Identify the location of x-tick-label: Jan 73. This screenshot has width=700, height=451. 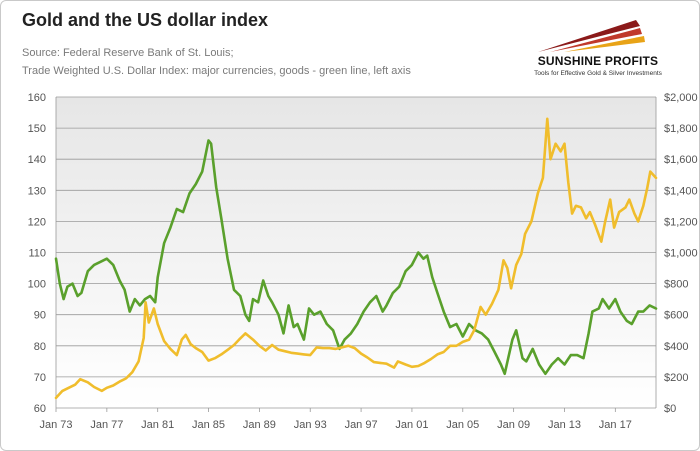
(55, 425).